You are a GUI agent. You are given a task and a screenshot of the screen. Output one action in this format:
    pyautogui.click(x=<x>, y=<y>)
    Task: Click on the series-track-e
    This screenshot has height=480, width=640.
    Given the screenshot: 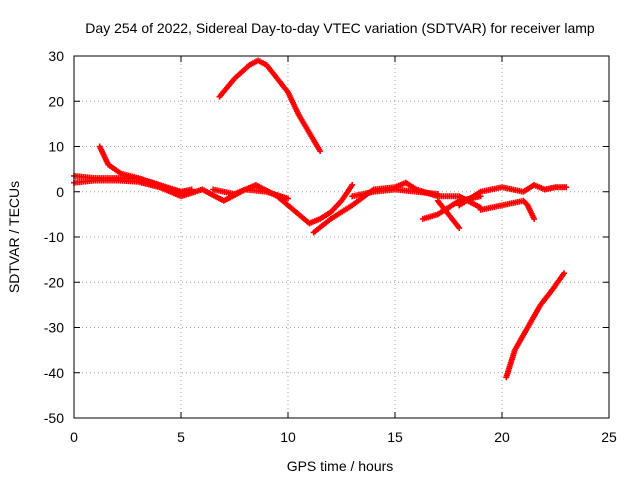 What is the action you would take?
    pyautogui.click(x=270, y=106)
    